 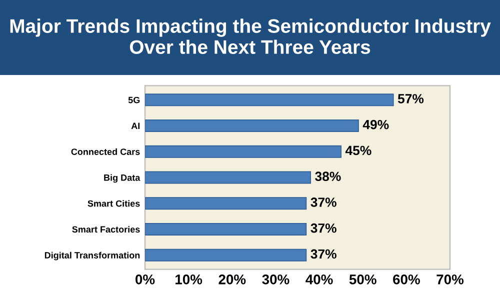 I want to click on y-tick-label: Connected Cars, so click(x=105, y=151).